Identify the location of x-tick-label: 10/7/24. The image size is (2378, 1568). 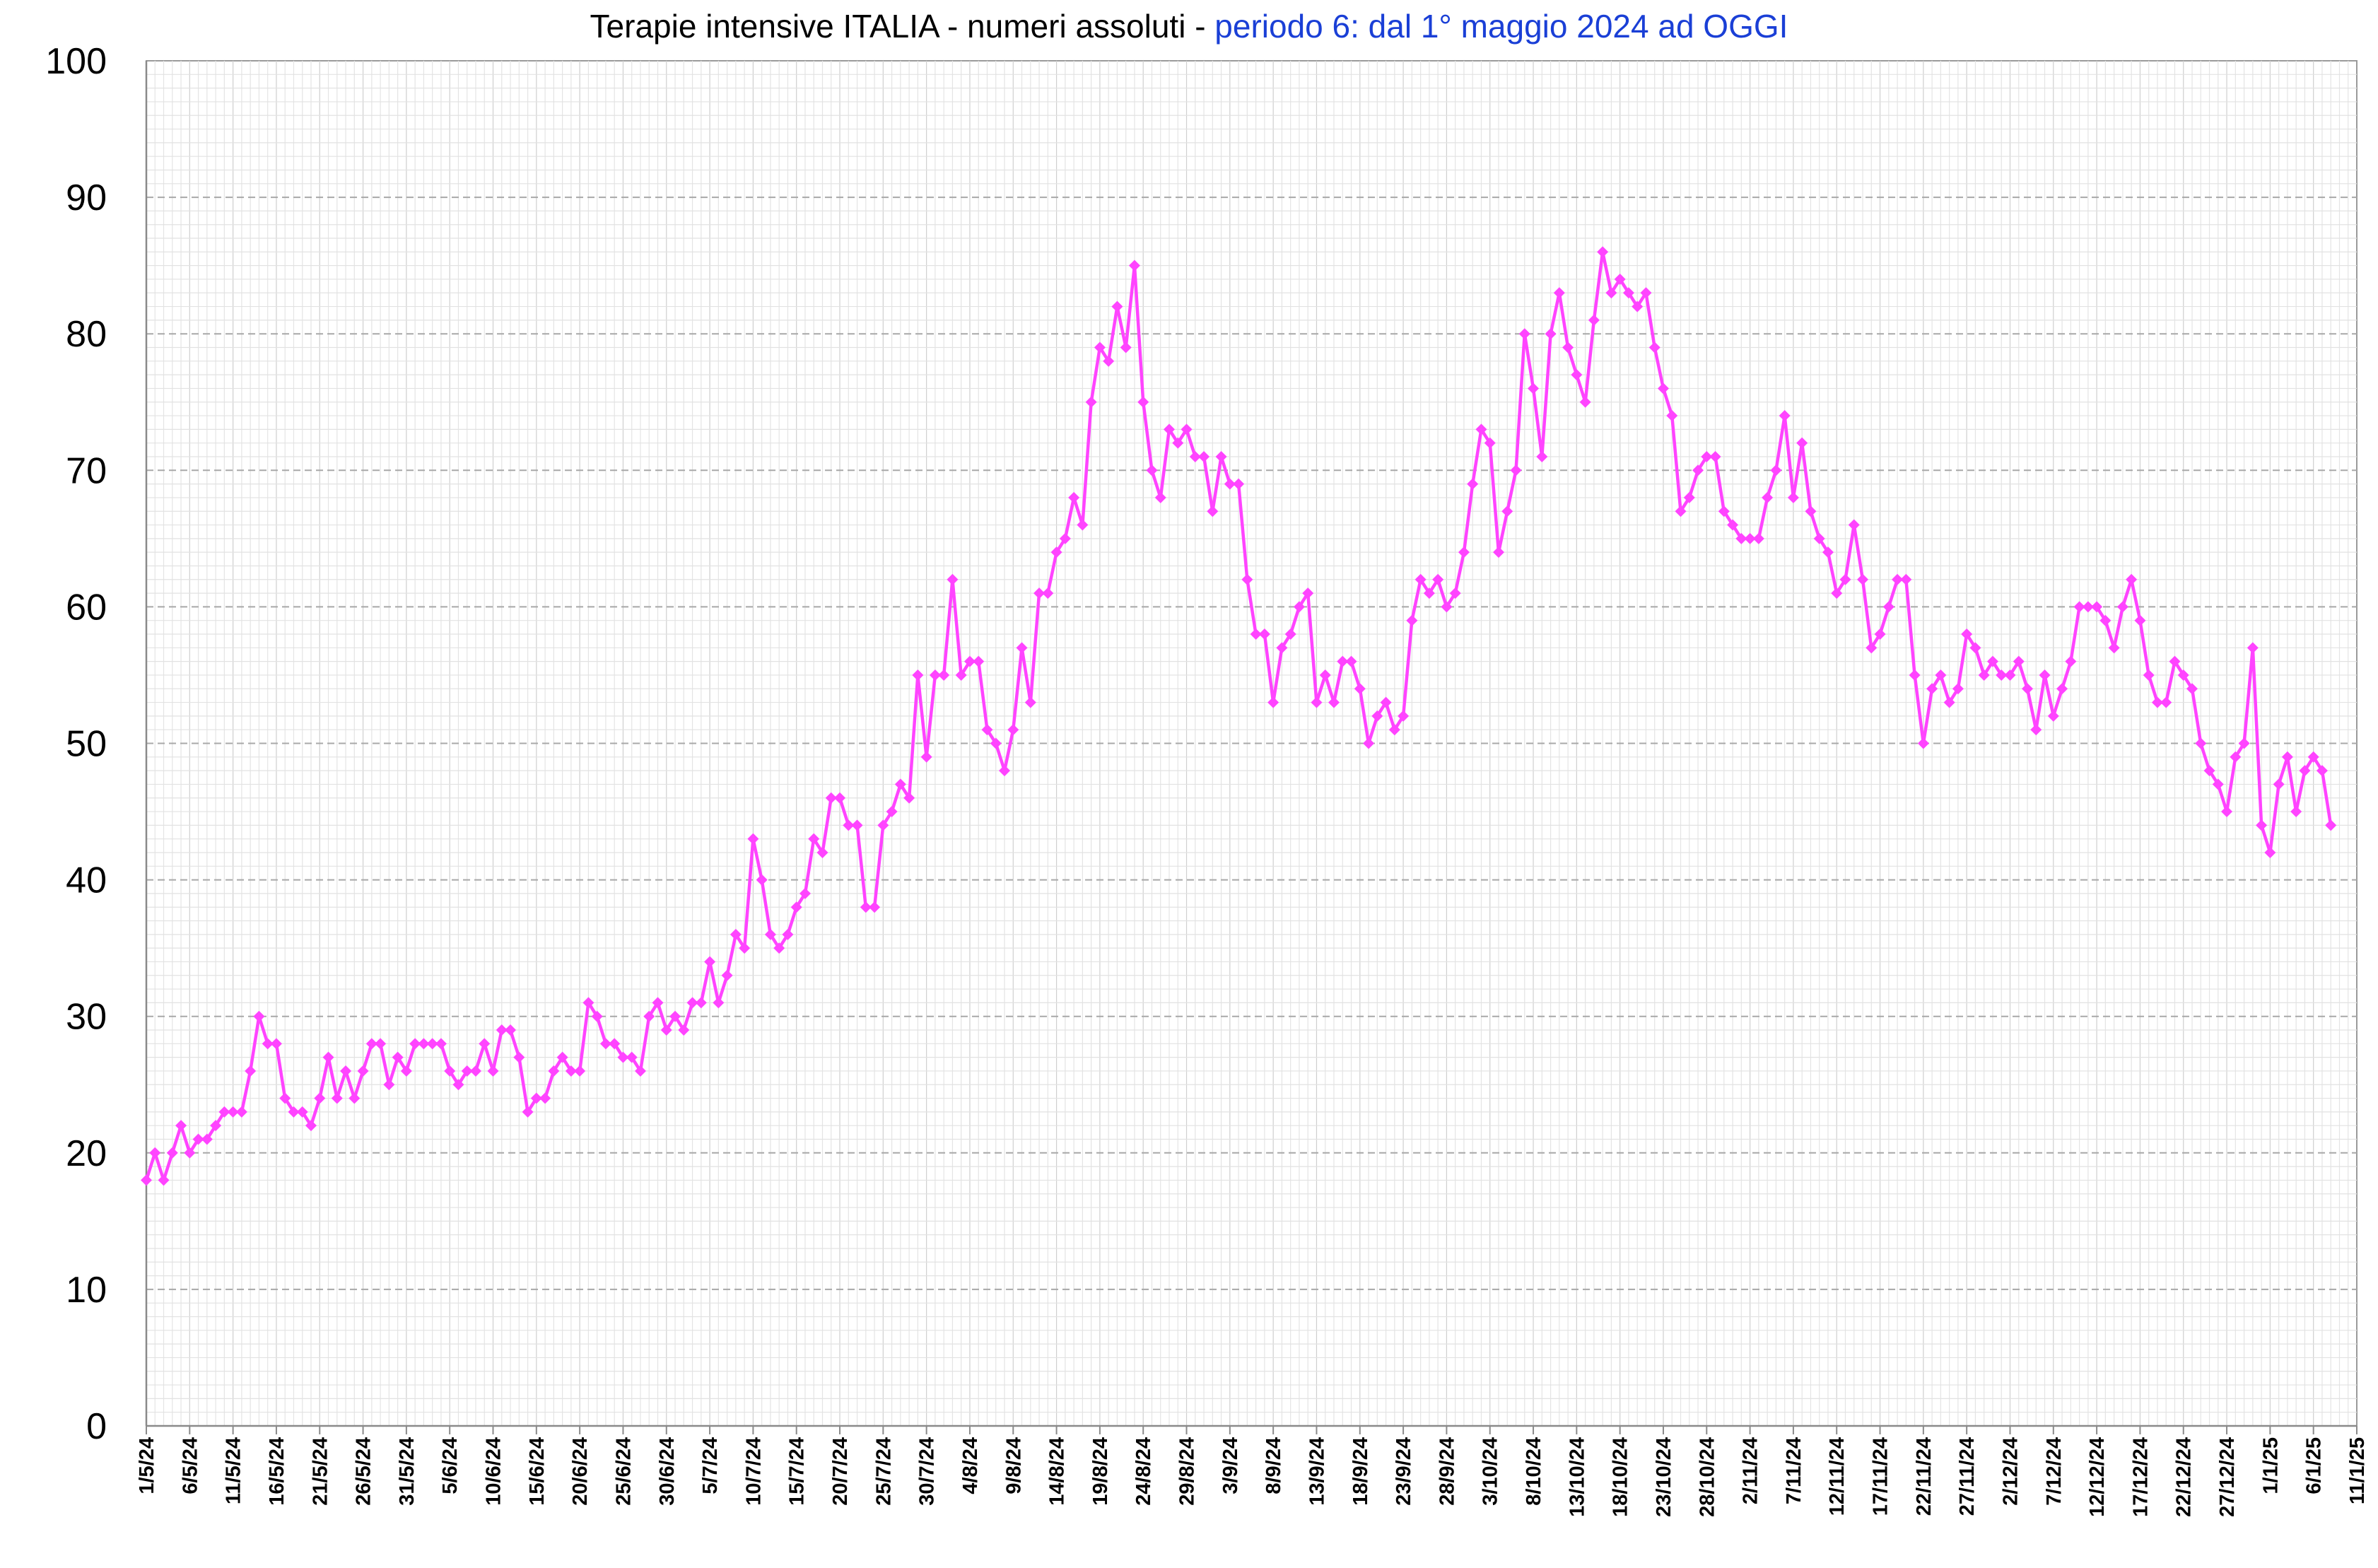
(753, 1471).